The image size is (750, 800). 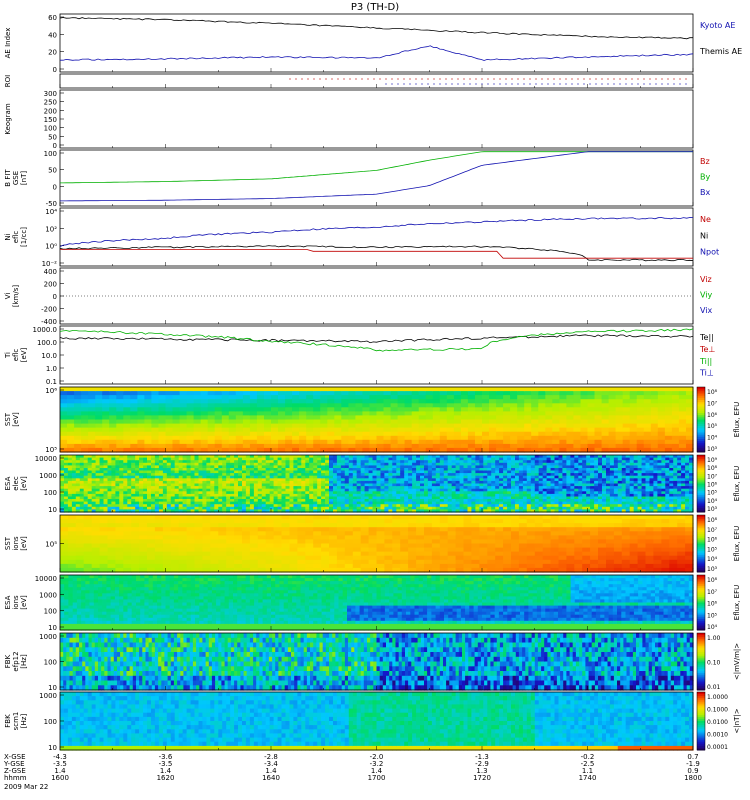 What do you see at coordinates (712, 476) in the screenshot?
I see `esa1-cbar-tick: 10⁷` at bounding box center [712, 476].